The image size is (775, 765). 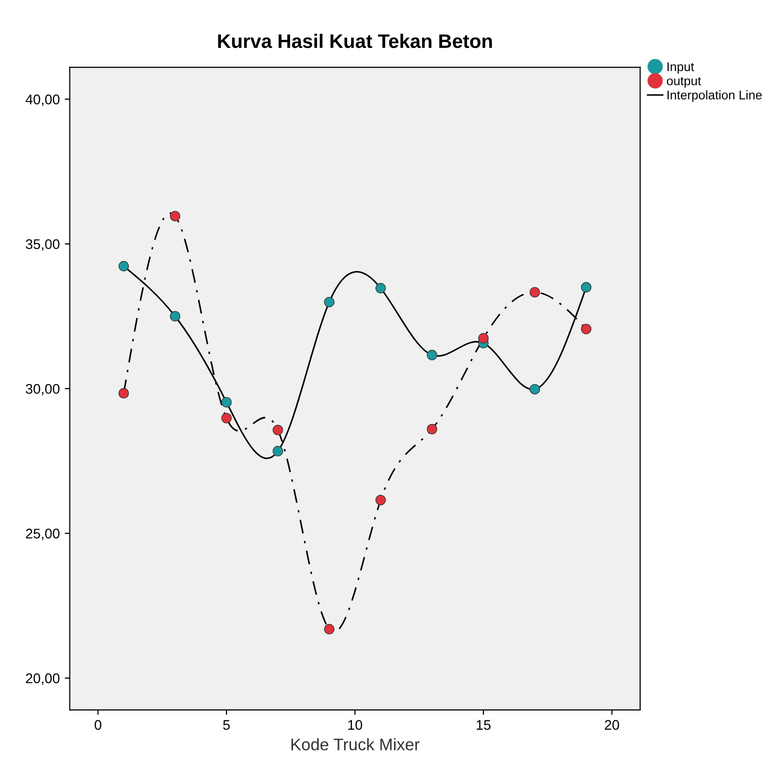 What do you see at coordinates (43, 245) in the screenshot?
I see `y-tick-label: 35,00` at bounding box center [43, 245].